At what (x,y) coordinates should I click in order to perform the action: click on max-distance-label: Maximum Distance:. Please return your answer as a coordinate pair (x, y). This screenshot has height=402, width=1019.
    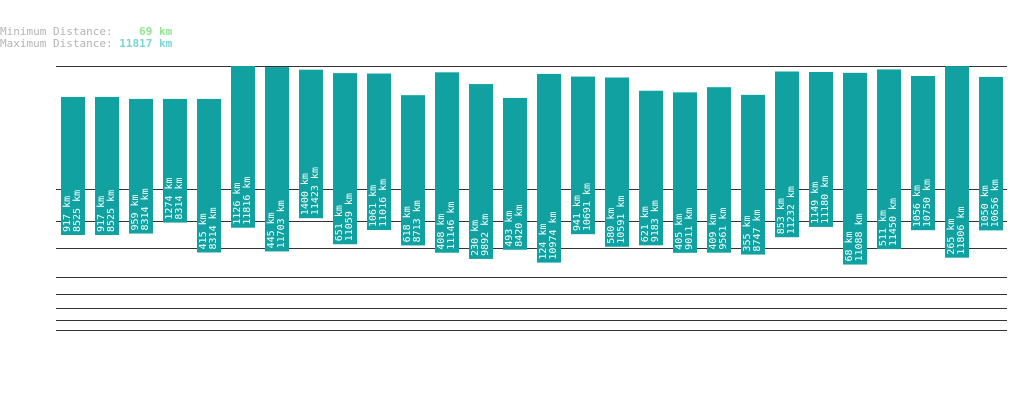
    Looking at the image, I should click on (56, 43).